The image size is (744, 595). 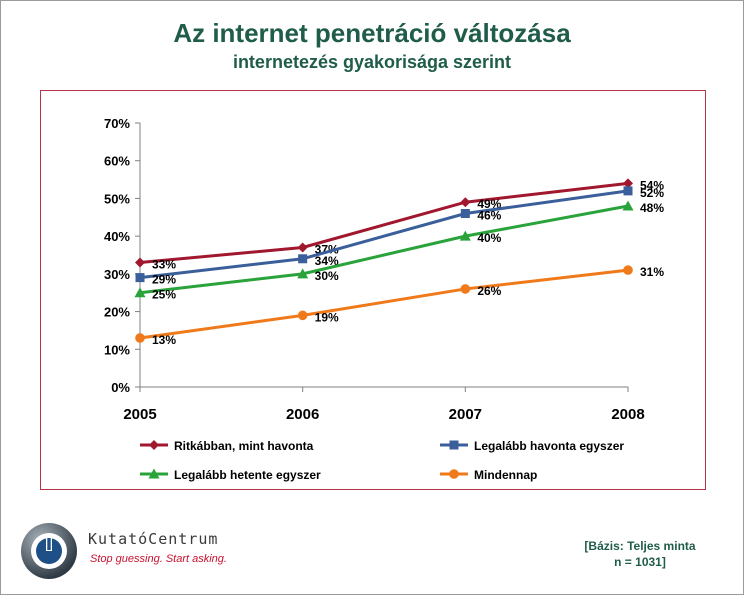 I want to click on brand-slogan: Stop guessing. Start asking., so click(x=158, y=559).